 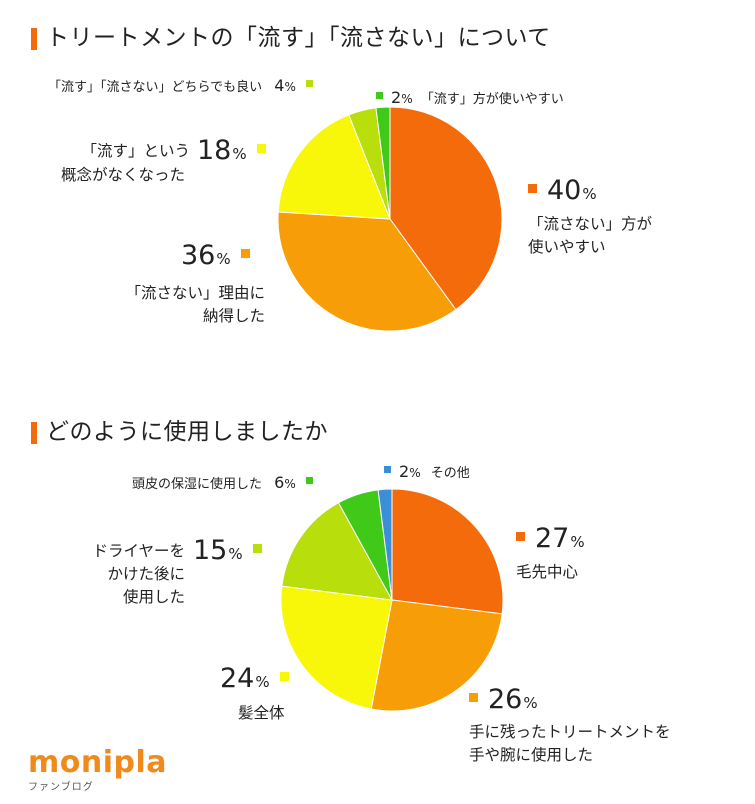 I want to click on slice-label-value: 40%, so click(x=562, y=192).